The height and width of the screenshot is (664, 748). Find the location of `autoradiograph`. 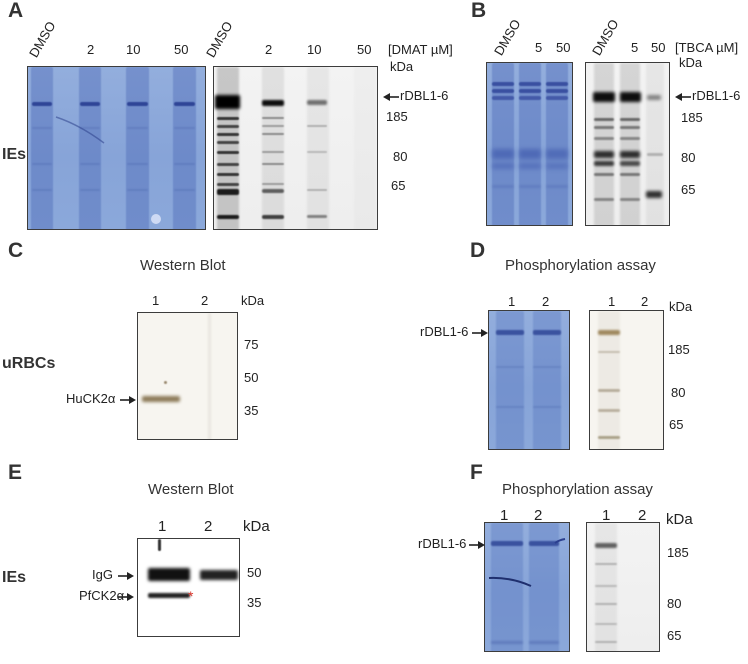

autoradiograph is located at coordinates (626, 380).